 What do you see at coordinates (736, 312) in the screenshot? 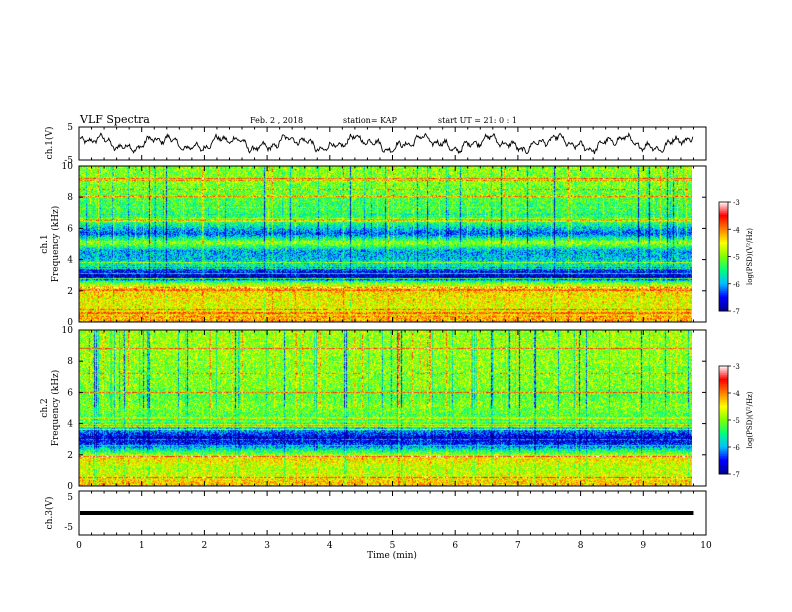
I see `colorbar-tick-label: -7` at bounding box center [736, 312].